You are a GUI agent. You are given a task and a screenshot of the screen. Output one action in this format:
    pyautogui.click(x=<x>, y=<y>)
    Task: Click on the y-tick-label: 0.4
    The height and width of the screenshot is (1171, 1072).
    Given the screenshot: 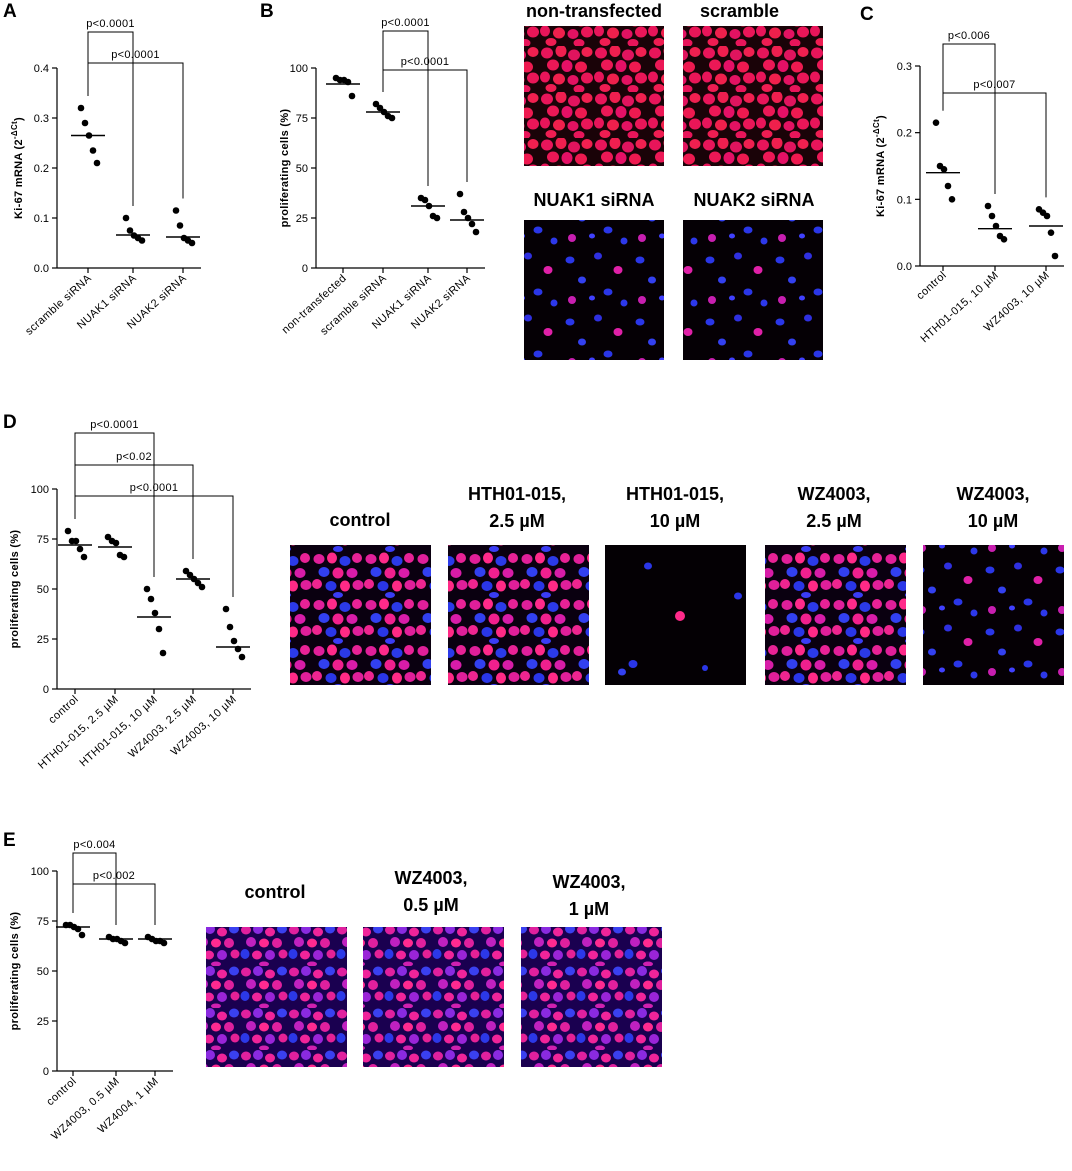 What is the action you would take?
    pyautogui.click(x=41, y=69)
    